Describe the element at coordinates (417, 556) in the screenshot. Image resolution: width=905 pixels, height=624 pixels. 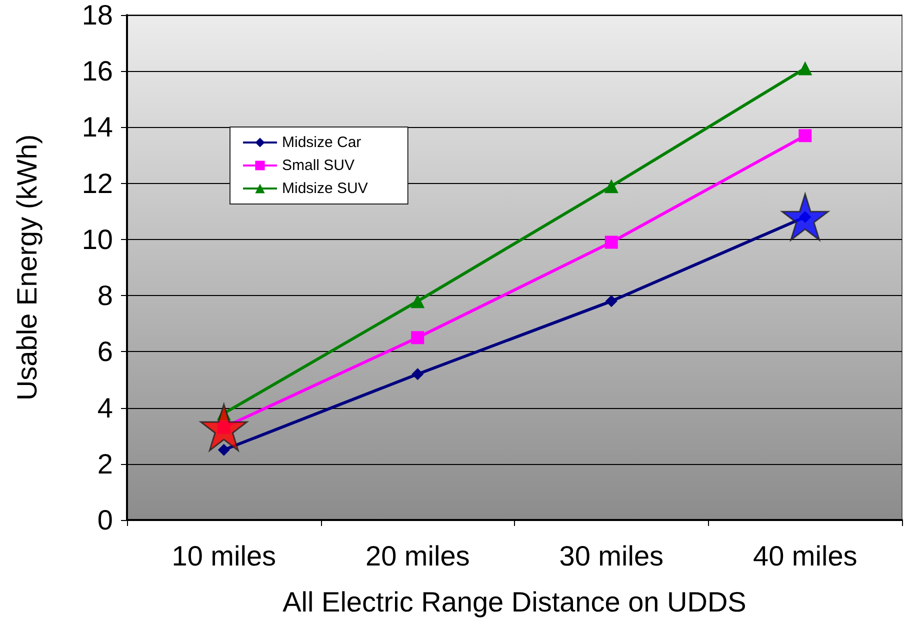
I see `x-tick-label: 20 miles` at that location.